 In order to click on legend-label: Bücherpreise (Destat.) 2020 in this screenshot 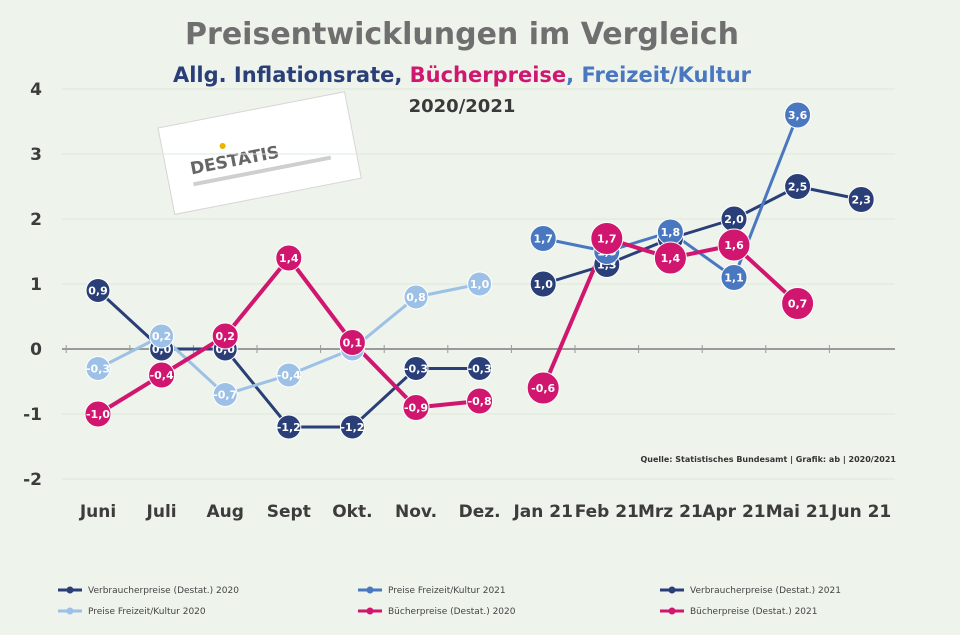, I will do `click(452, 612)`.